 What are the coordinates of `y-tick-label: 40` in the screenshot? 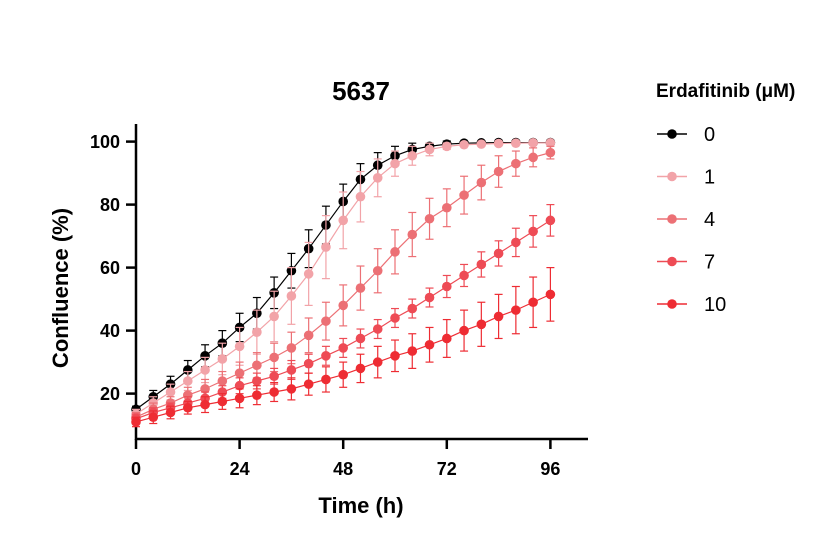 It's located at (110, 331).